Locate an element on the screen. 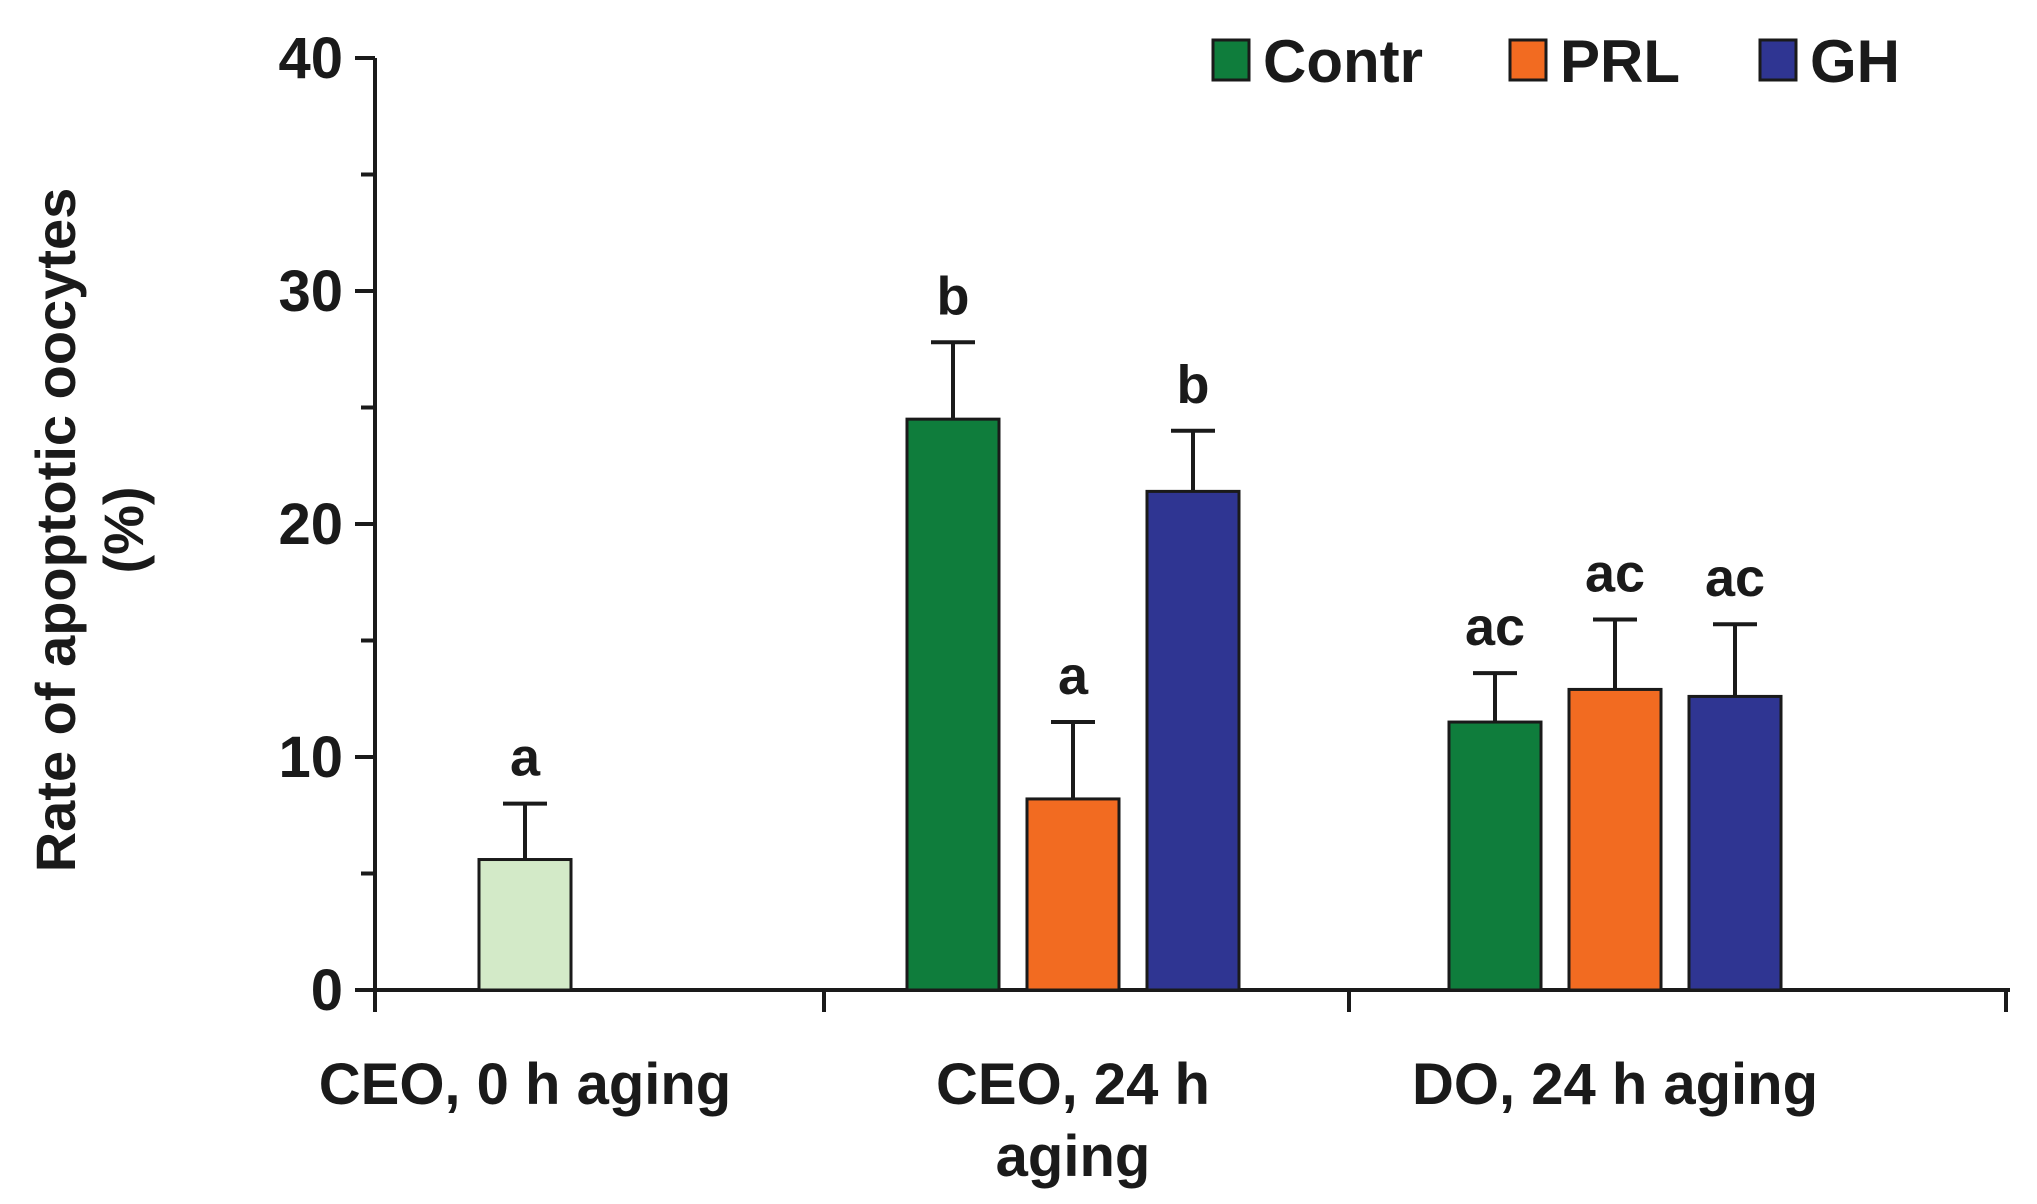 The width and height of the screenshot is (2037, 1204). legend-entry-label: GH is located at coordinates (1855, 61).